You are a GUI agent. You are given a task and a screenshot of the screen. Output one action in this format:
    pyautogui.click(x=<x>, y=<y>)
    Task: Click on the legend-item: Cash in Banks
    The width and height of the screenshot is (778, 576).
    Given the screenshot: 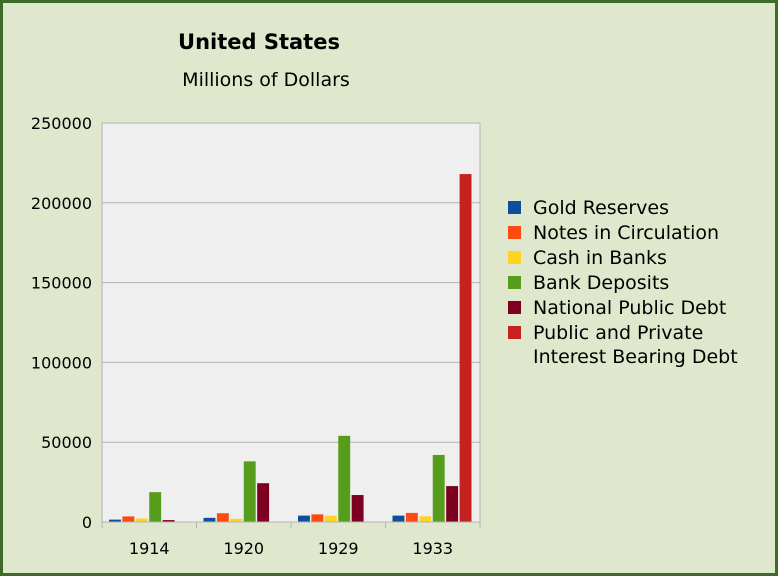 What is the action you would take?
    pyautogui.click(x=639, y=258)
    